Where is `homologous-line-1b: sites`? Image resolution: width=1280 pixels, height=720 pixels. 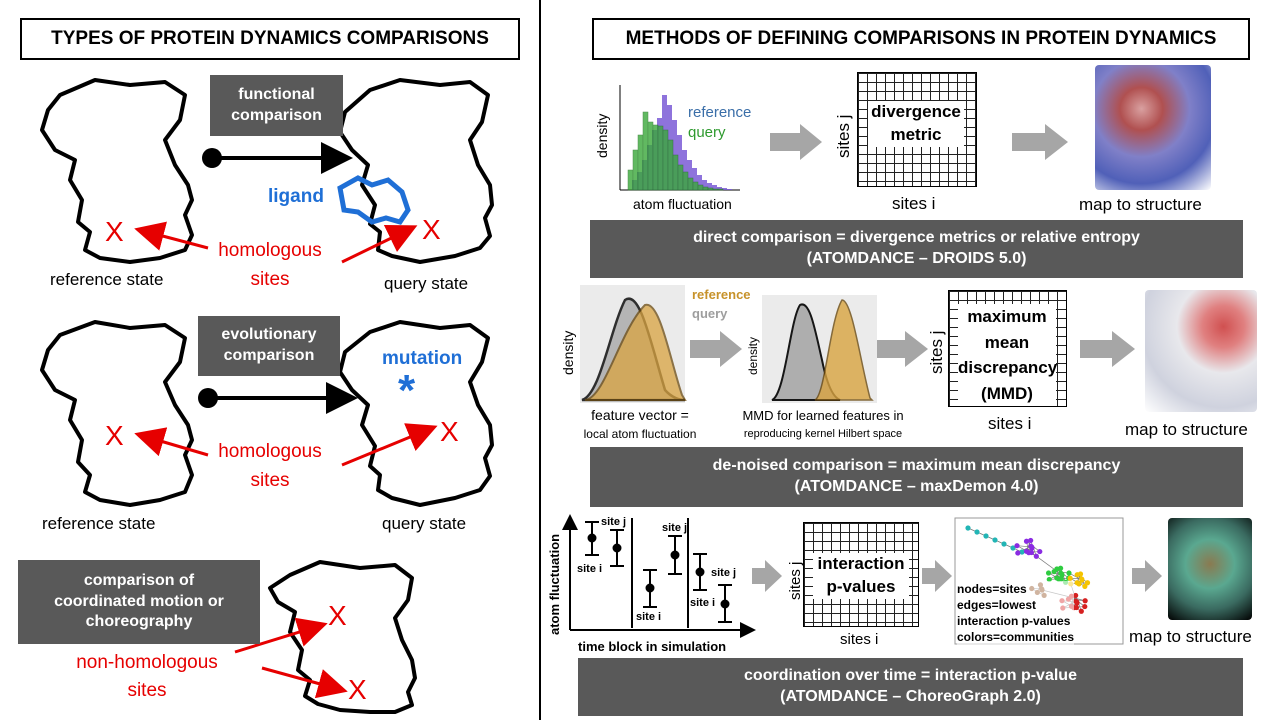 homologous-line-1b: sites is located at coordinates (270, 279).